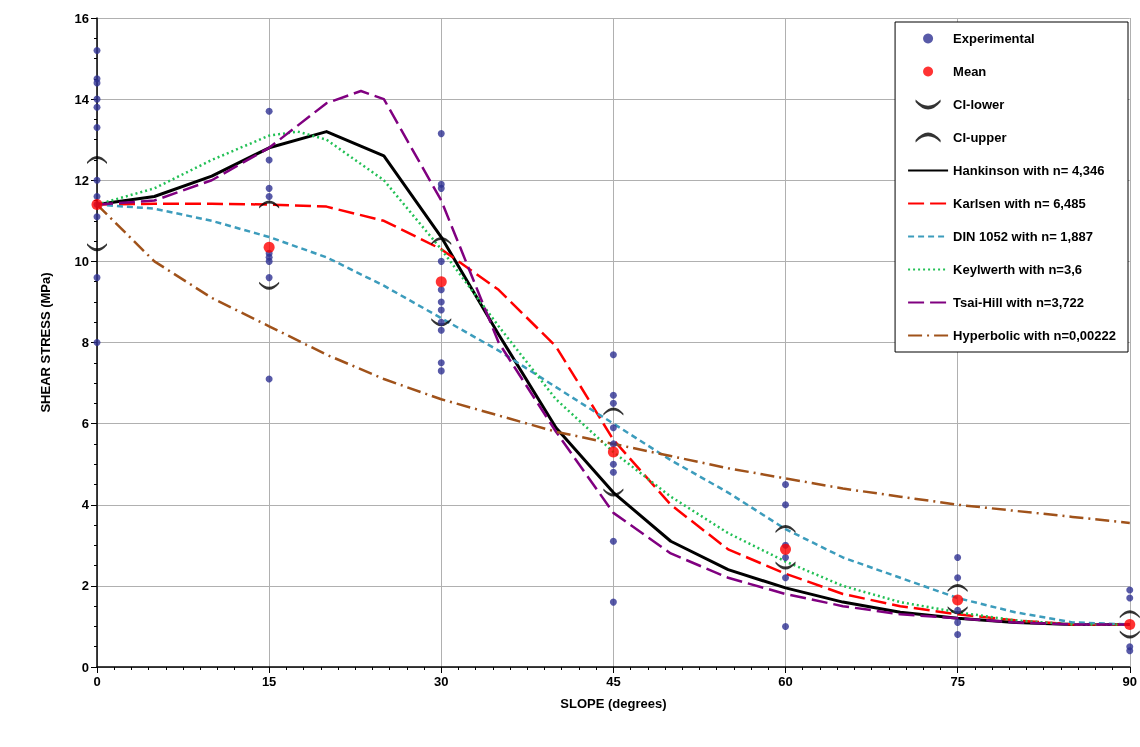  What do you see at coordinates (441, 681) in the screenshot?
I see `x-tick-label: 30` at bounding box center [441, 681].